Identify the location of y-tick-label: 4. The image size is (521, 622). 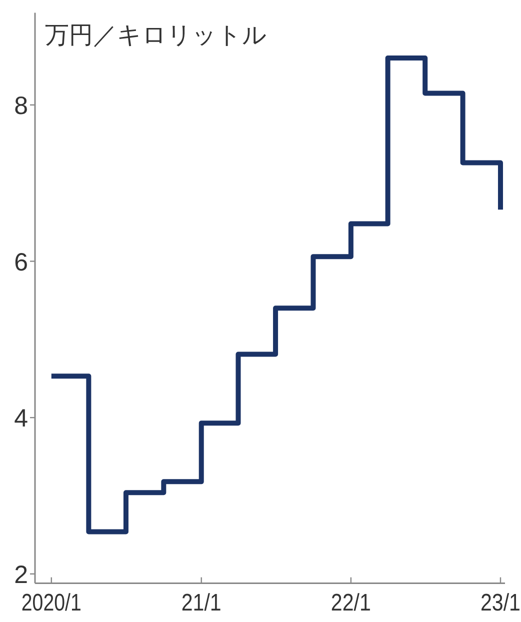
(21, 418).